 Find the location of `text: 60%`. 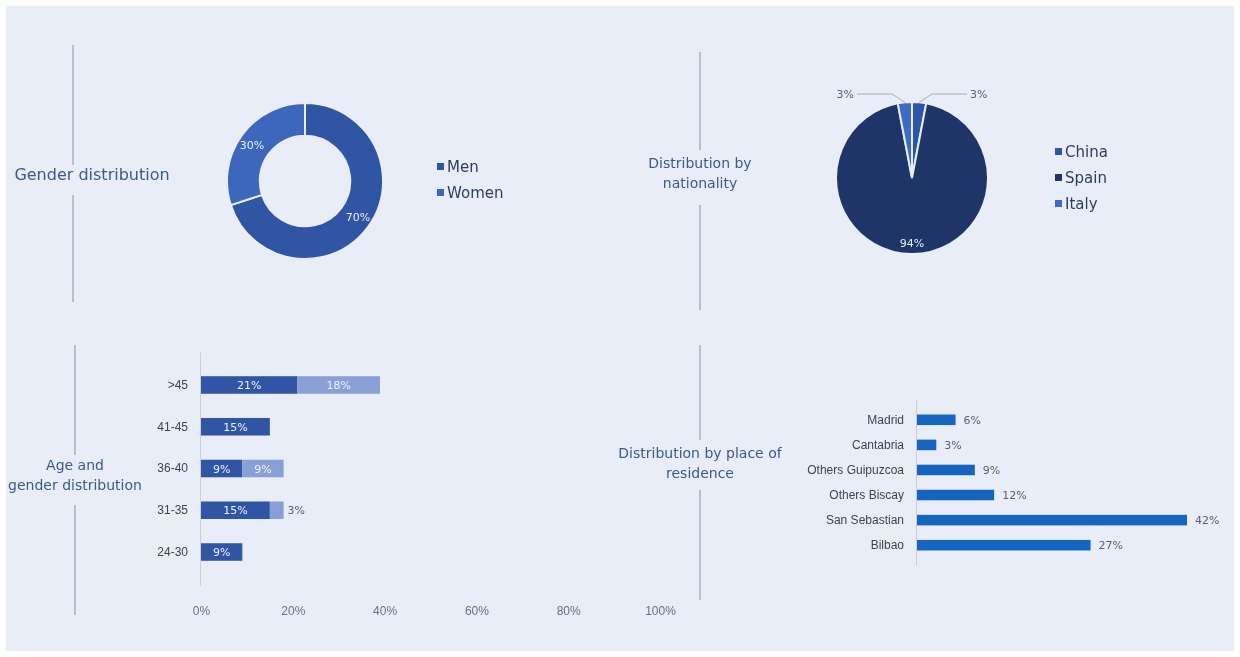

text: 60% is located at coordinates (476, 610).